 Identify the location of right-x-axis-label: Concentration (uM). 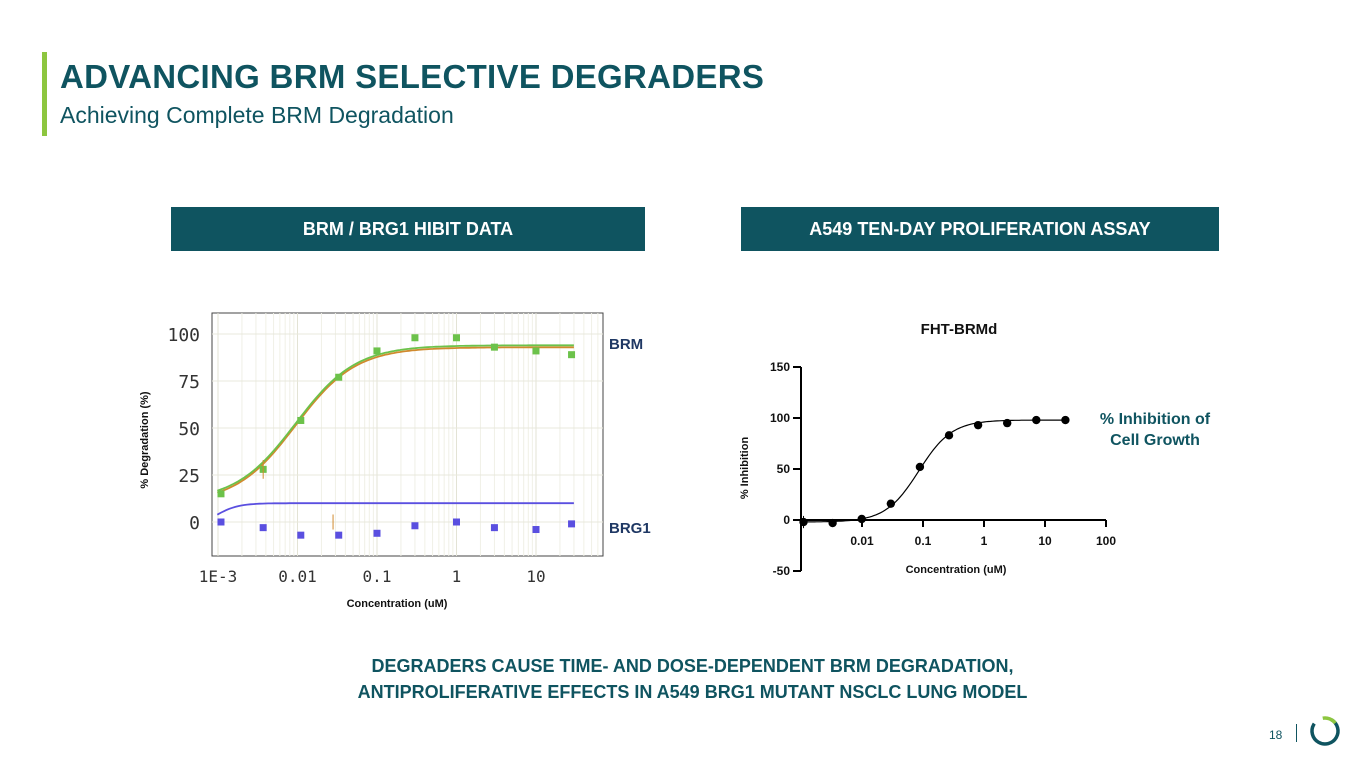
(956, 570).